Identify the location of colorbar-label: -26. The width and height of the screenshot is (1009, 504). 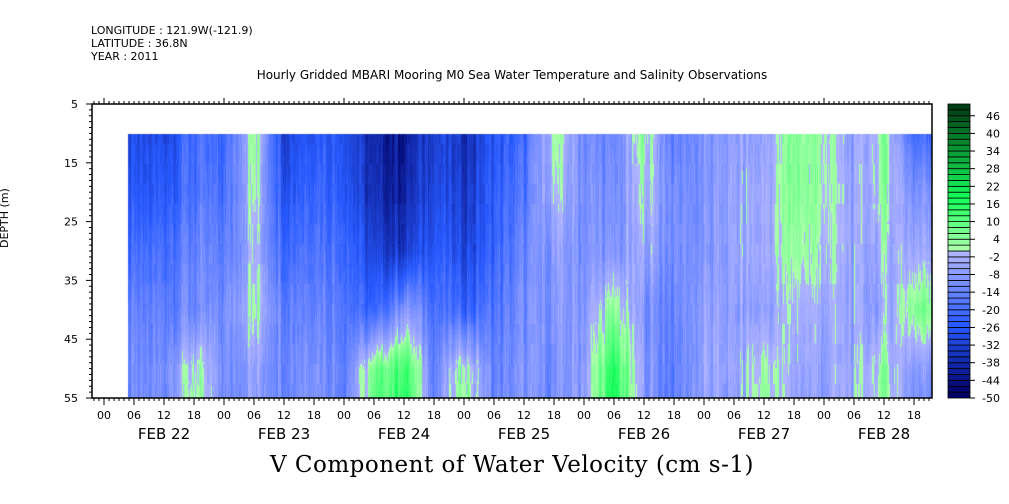
(991, 327).